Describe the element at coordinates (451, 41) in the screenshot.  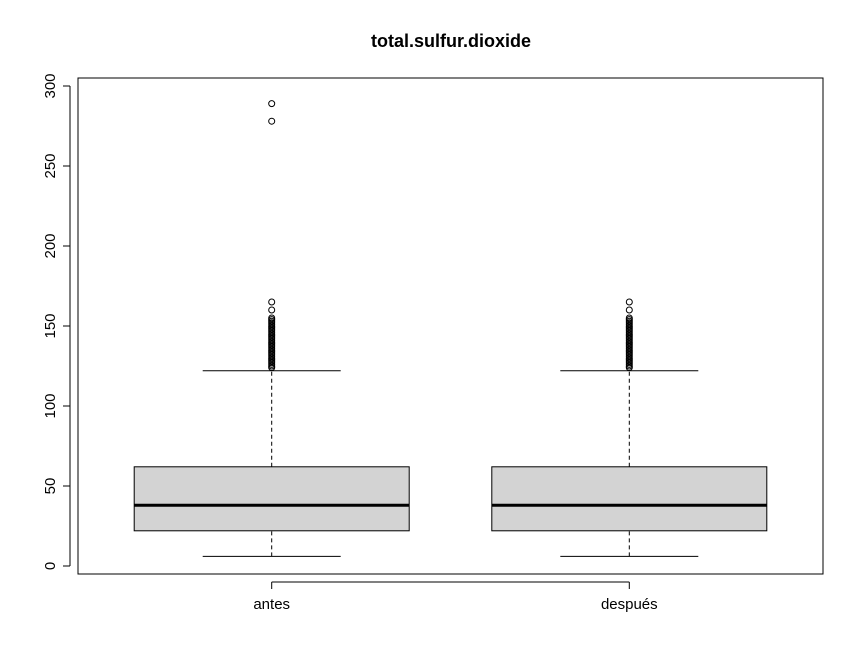
I see `chart-title: total.sulfur.dioxide` at that location.